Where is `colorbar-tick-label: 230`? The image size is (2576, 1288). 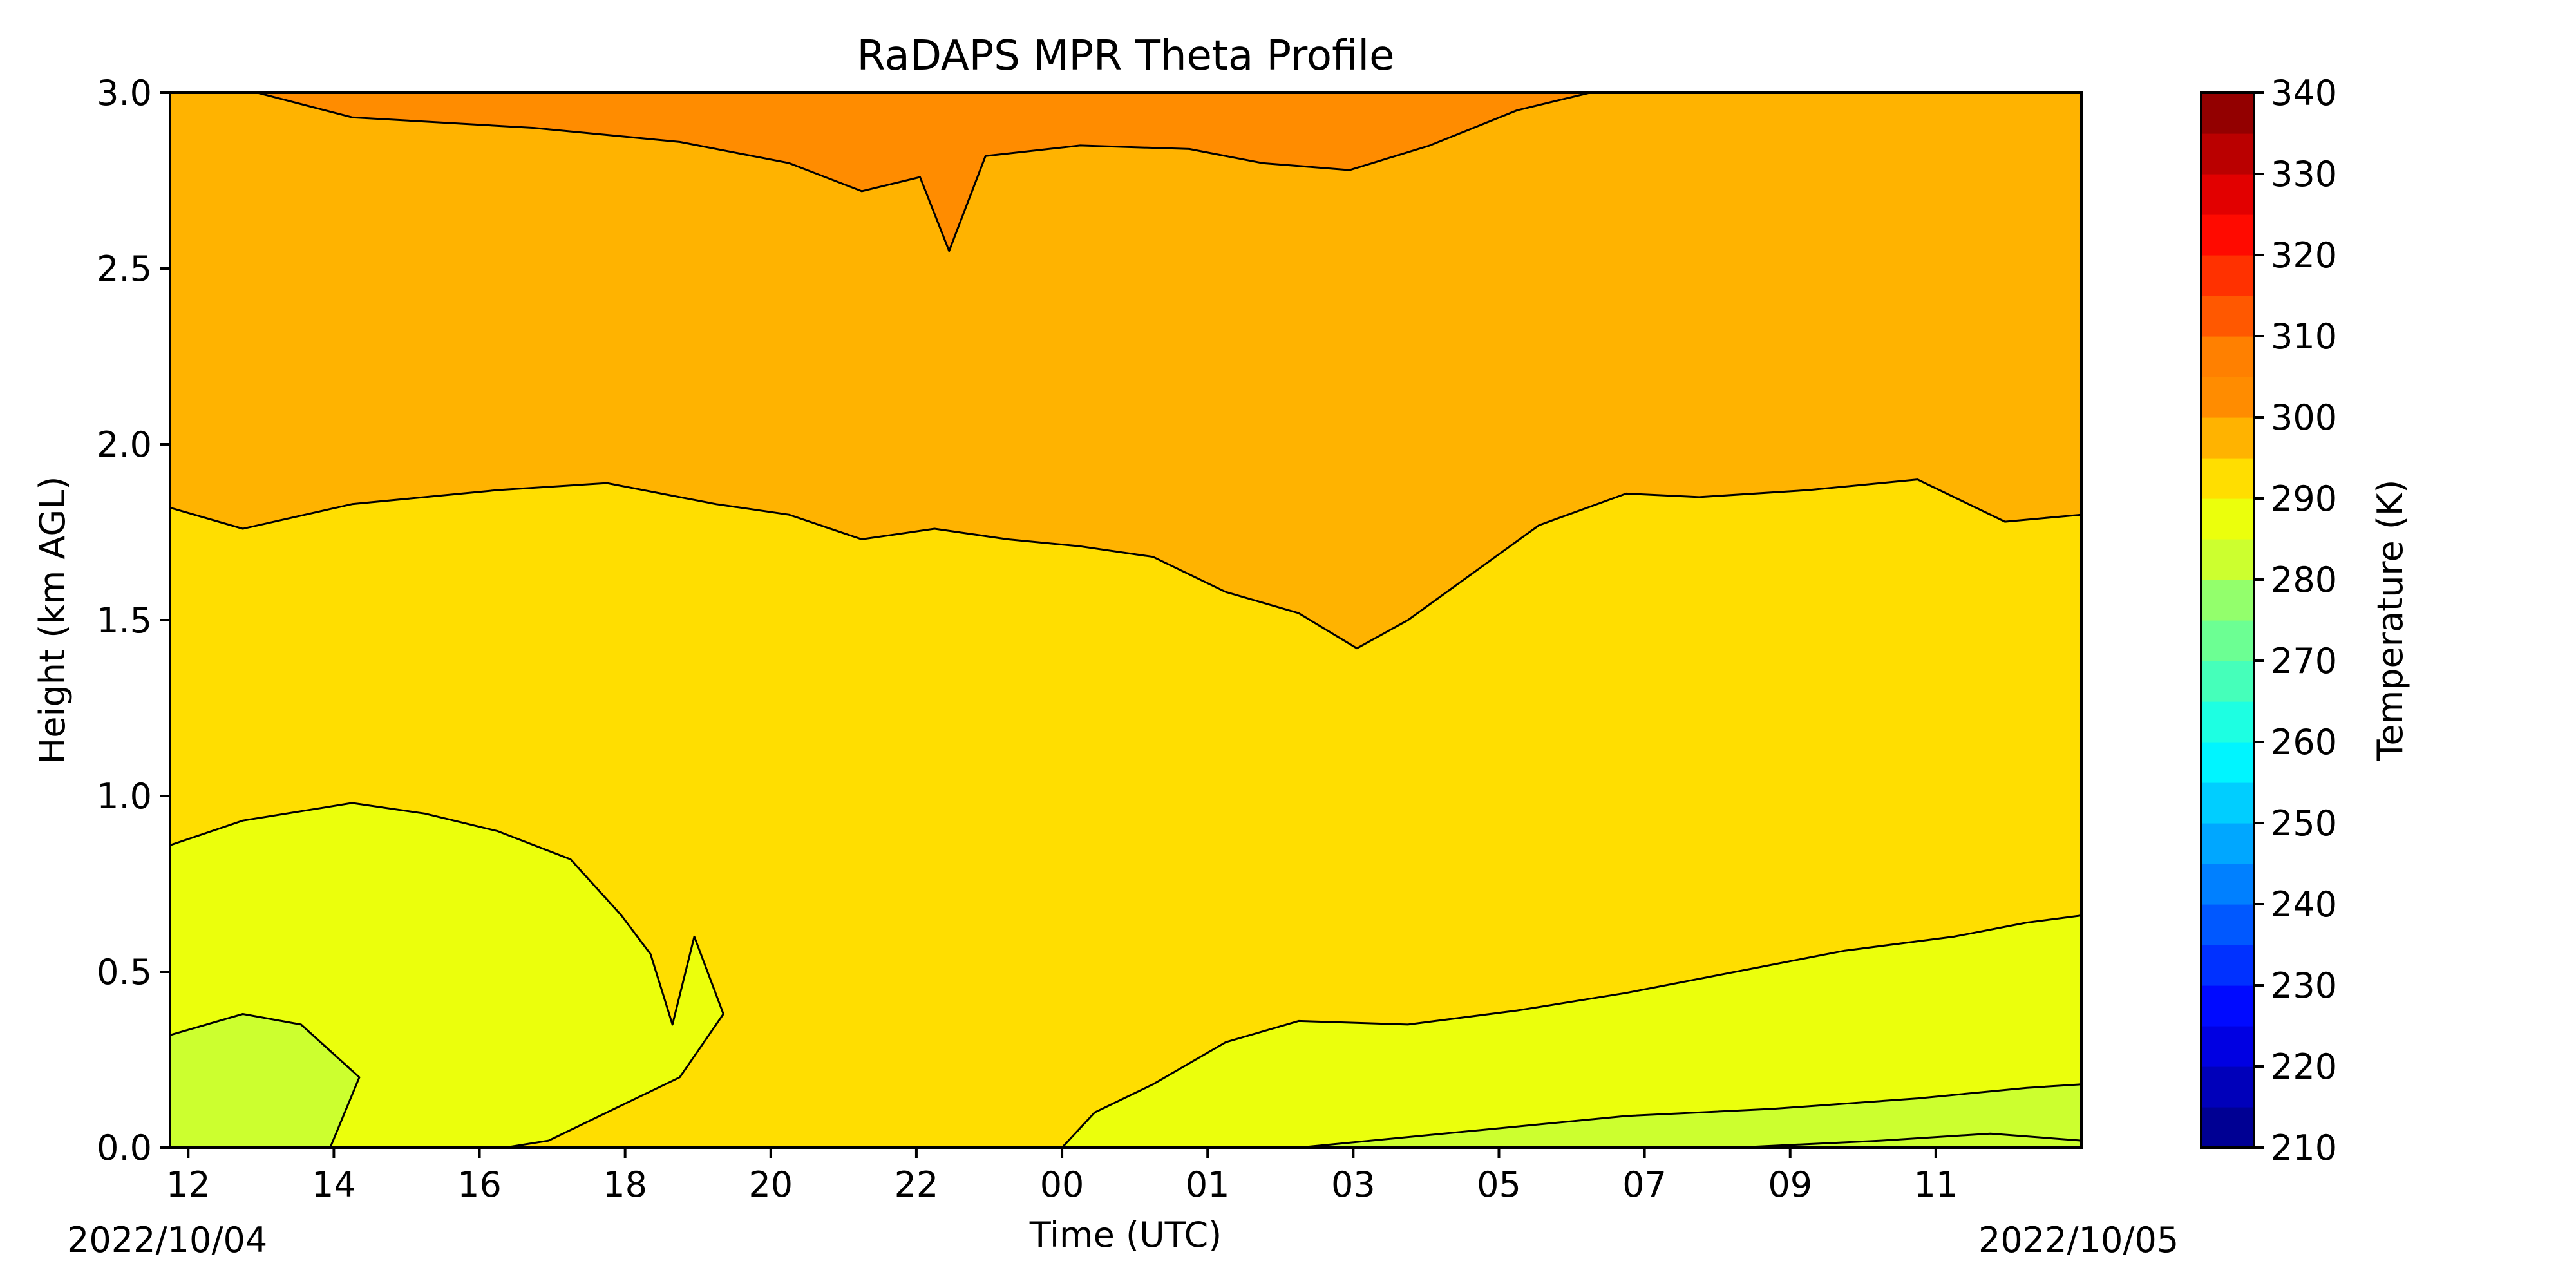 colorbar-tick-label: 230 is located at coordinates (2304, 985).